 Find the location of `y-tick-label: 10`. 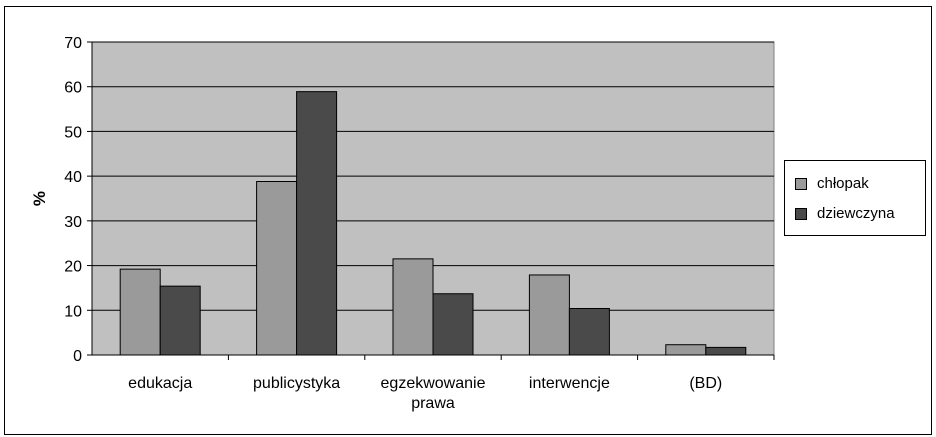

y-tick-label: 10 is located at coordinates (73, 311).